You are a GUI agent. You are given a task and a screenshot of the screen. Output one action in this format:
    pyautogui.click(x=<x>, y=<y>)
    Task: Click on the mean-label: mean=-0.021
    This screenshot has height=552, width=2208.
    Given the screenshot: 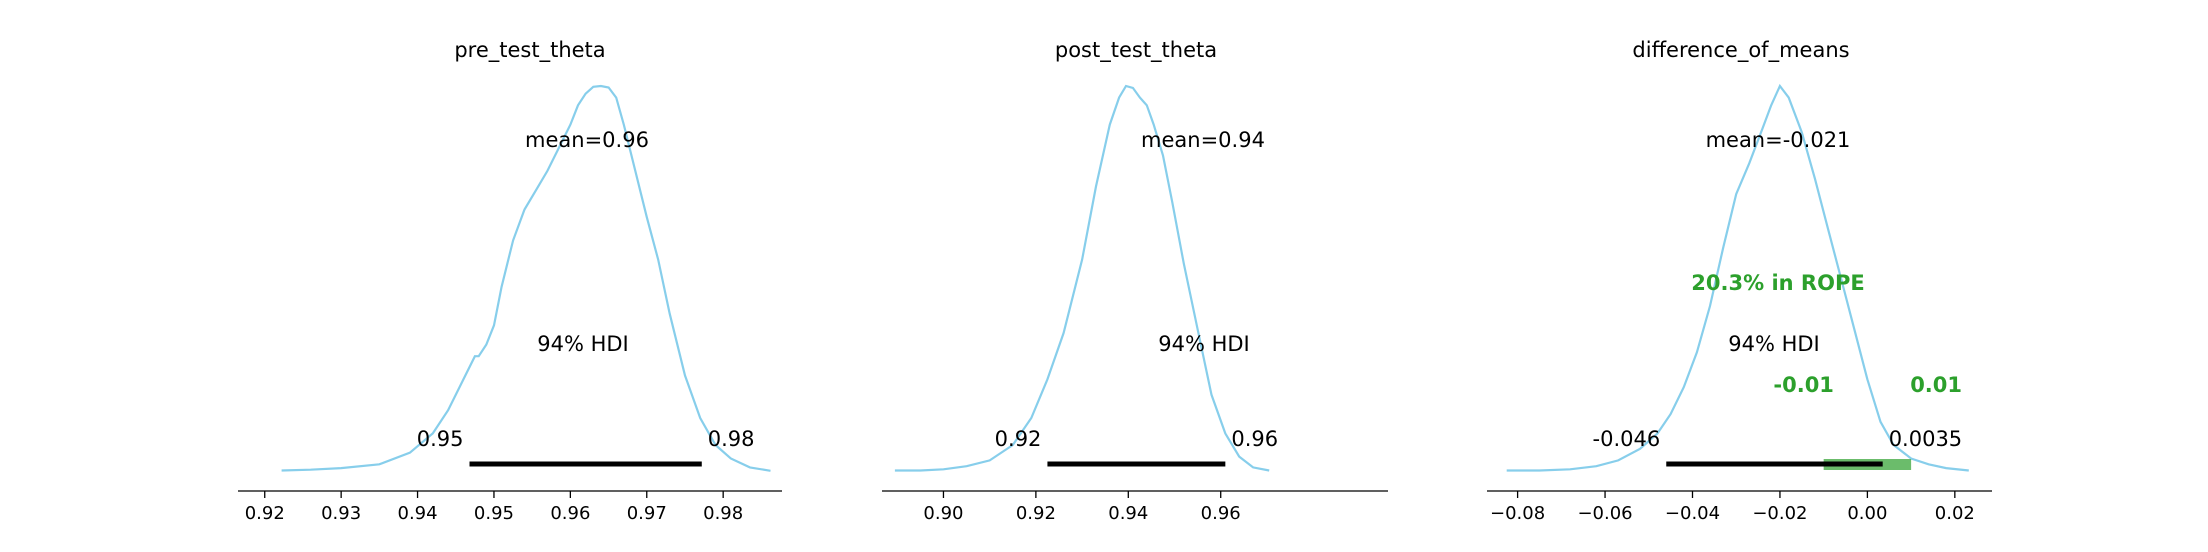 What is the action you would take?
    pyautogui.click(x=1778, y=140)
    